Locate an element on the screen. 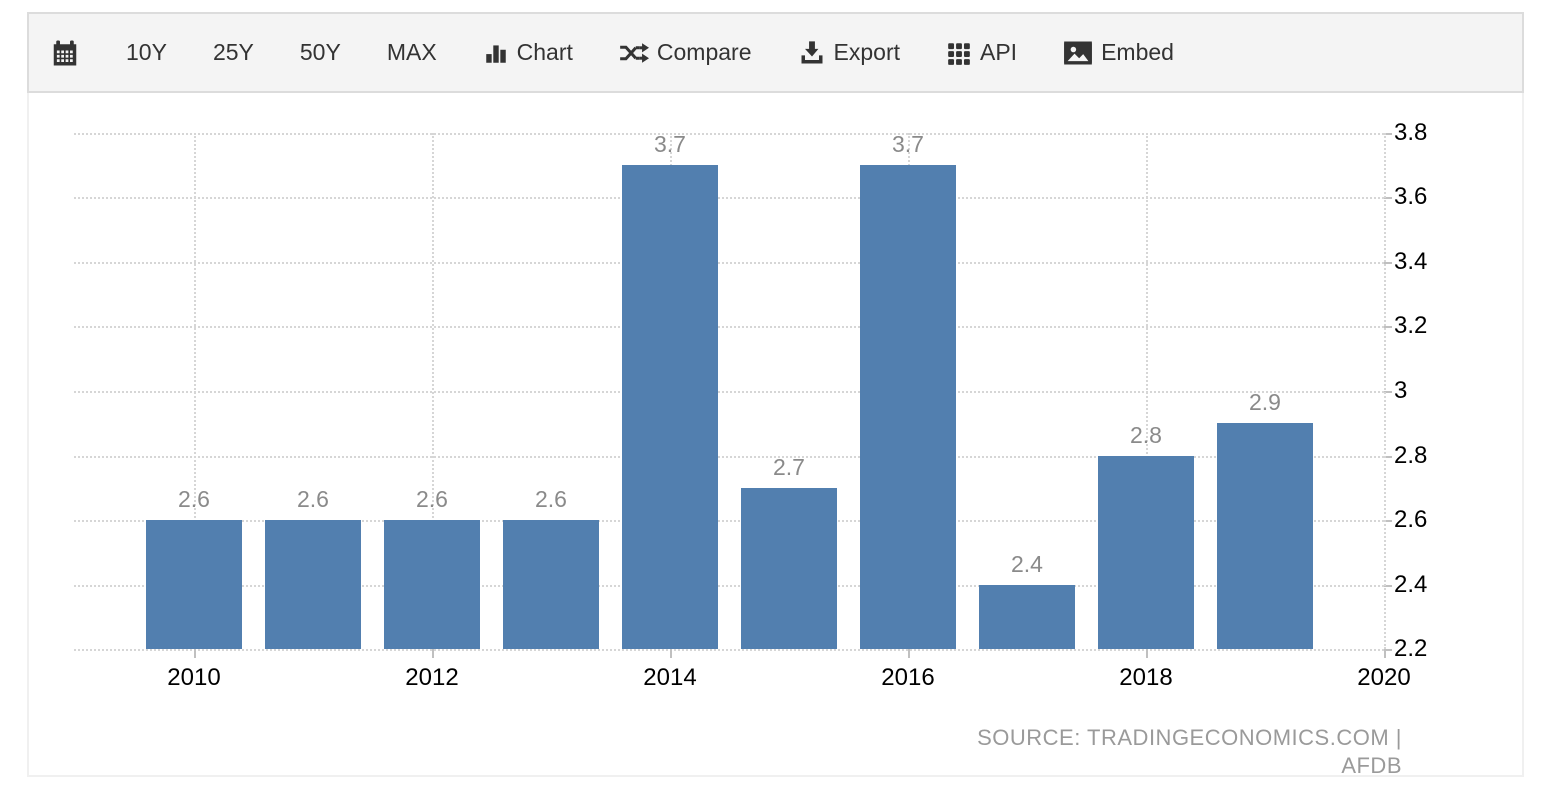 The image size is (1542, 790). y-axis-label: 2.4 is located at coordinates (1411, 584).